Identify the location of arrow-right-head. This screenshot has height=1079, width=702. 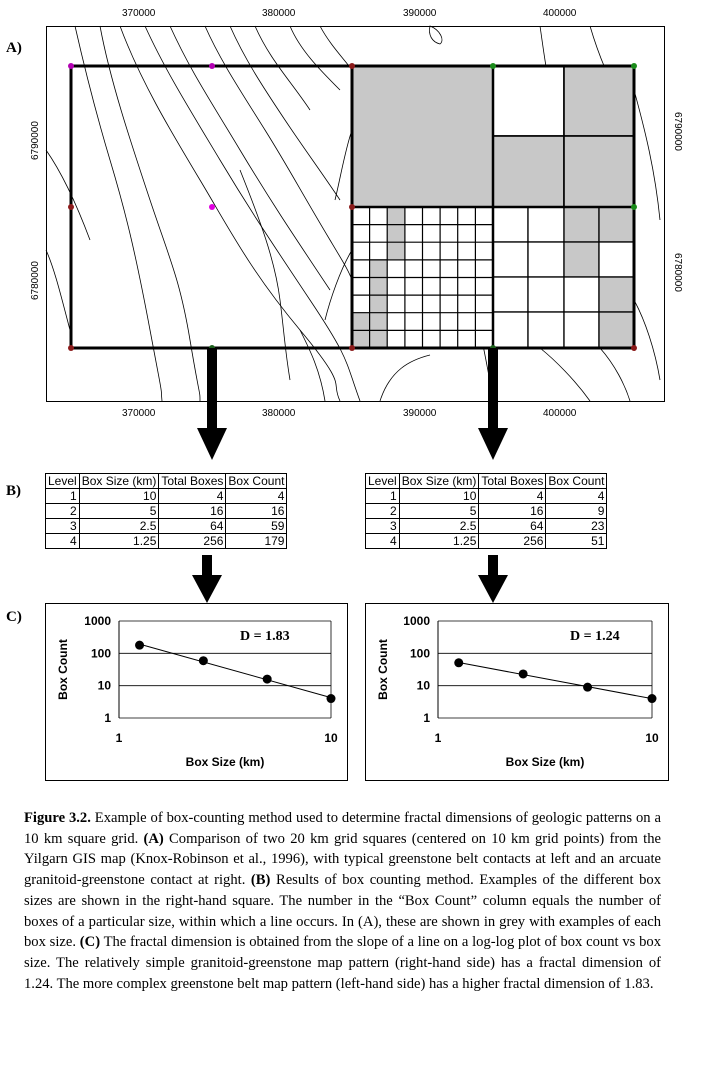
(493, 444).